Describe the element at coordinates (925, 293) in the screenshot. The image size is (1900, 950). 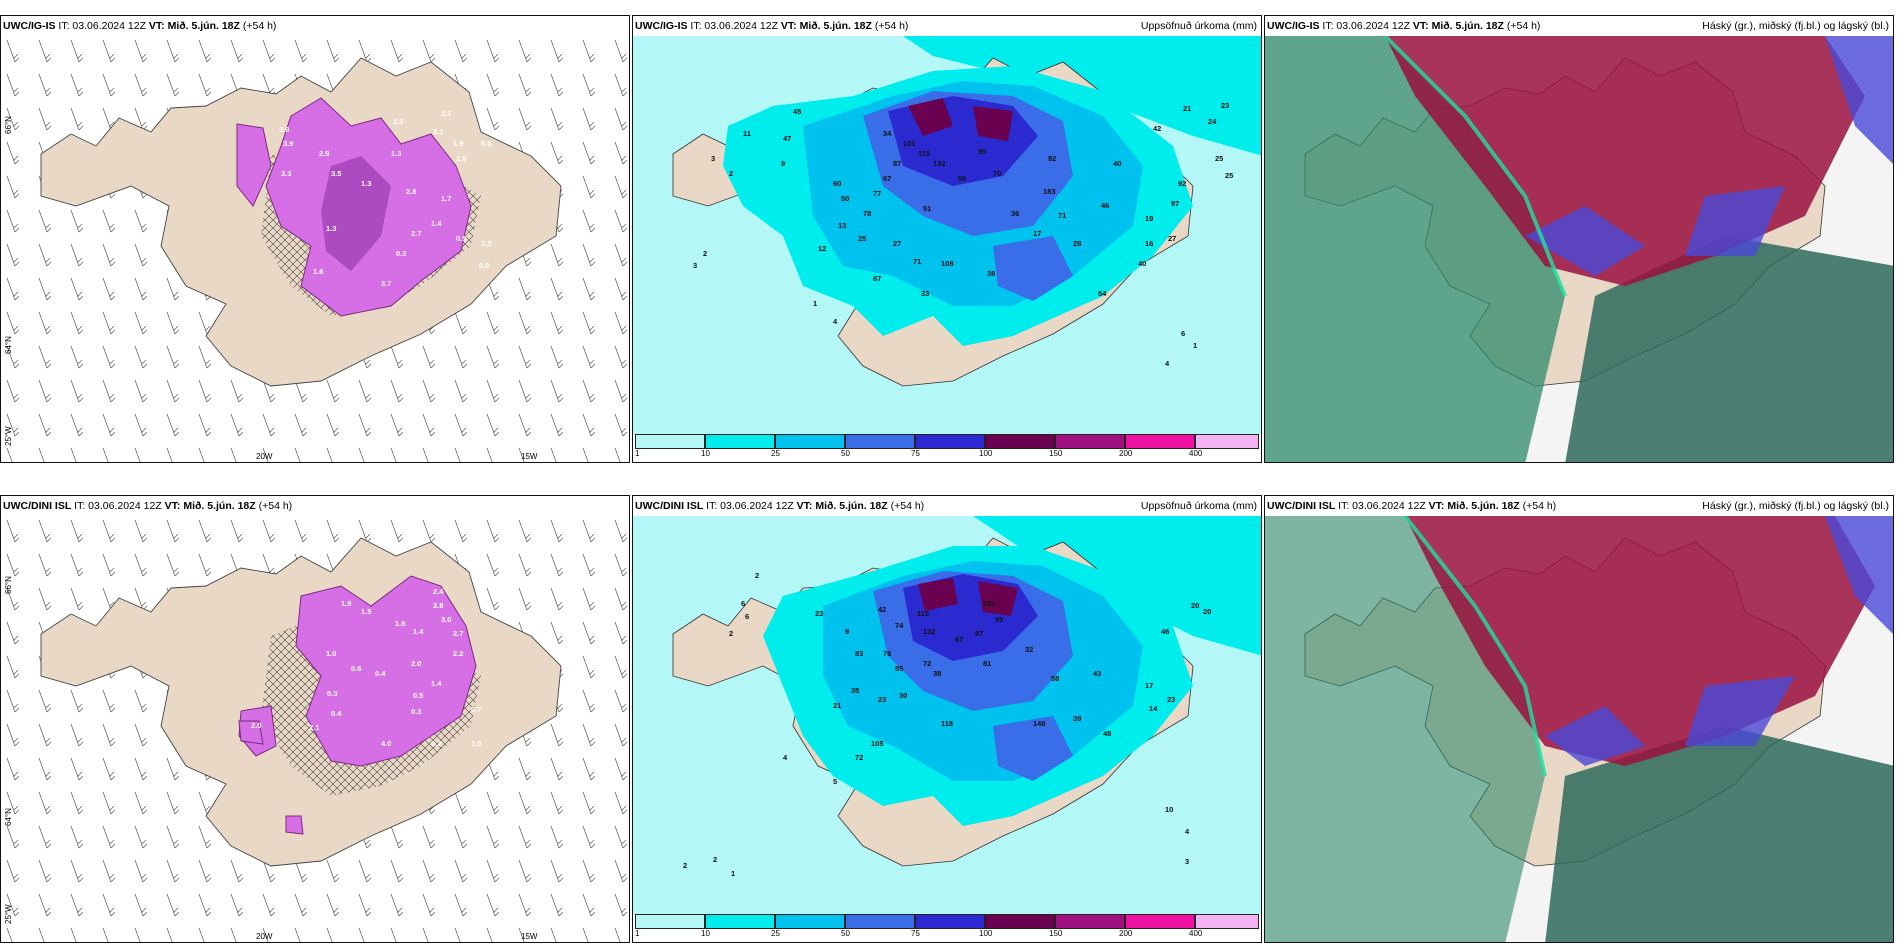
I see `precip-value: 33` at that location.